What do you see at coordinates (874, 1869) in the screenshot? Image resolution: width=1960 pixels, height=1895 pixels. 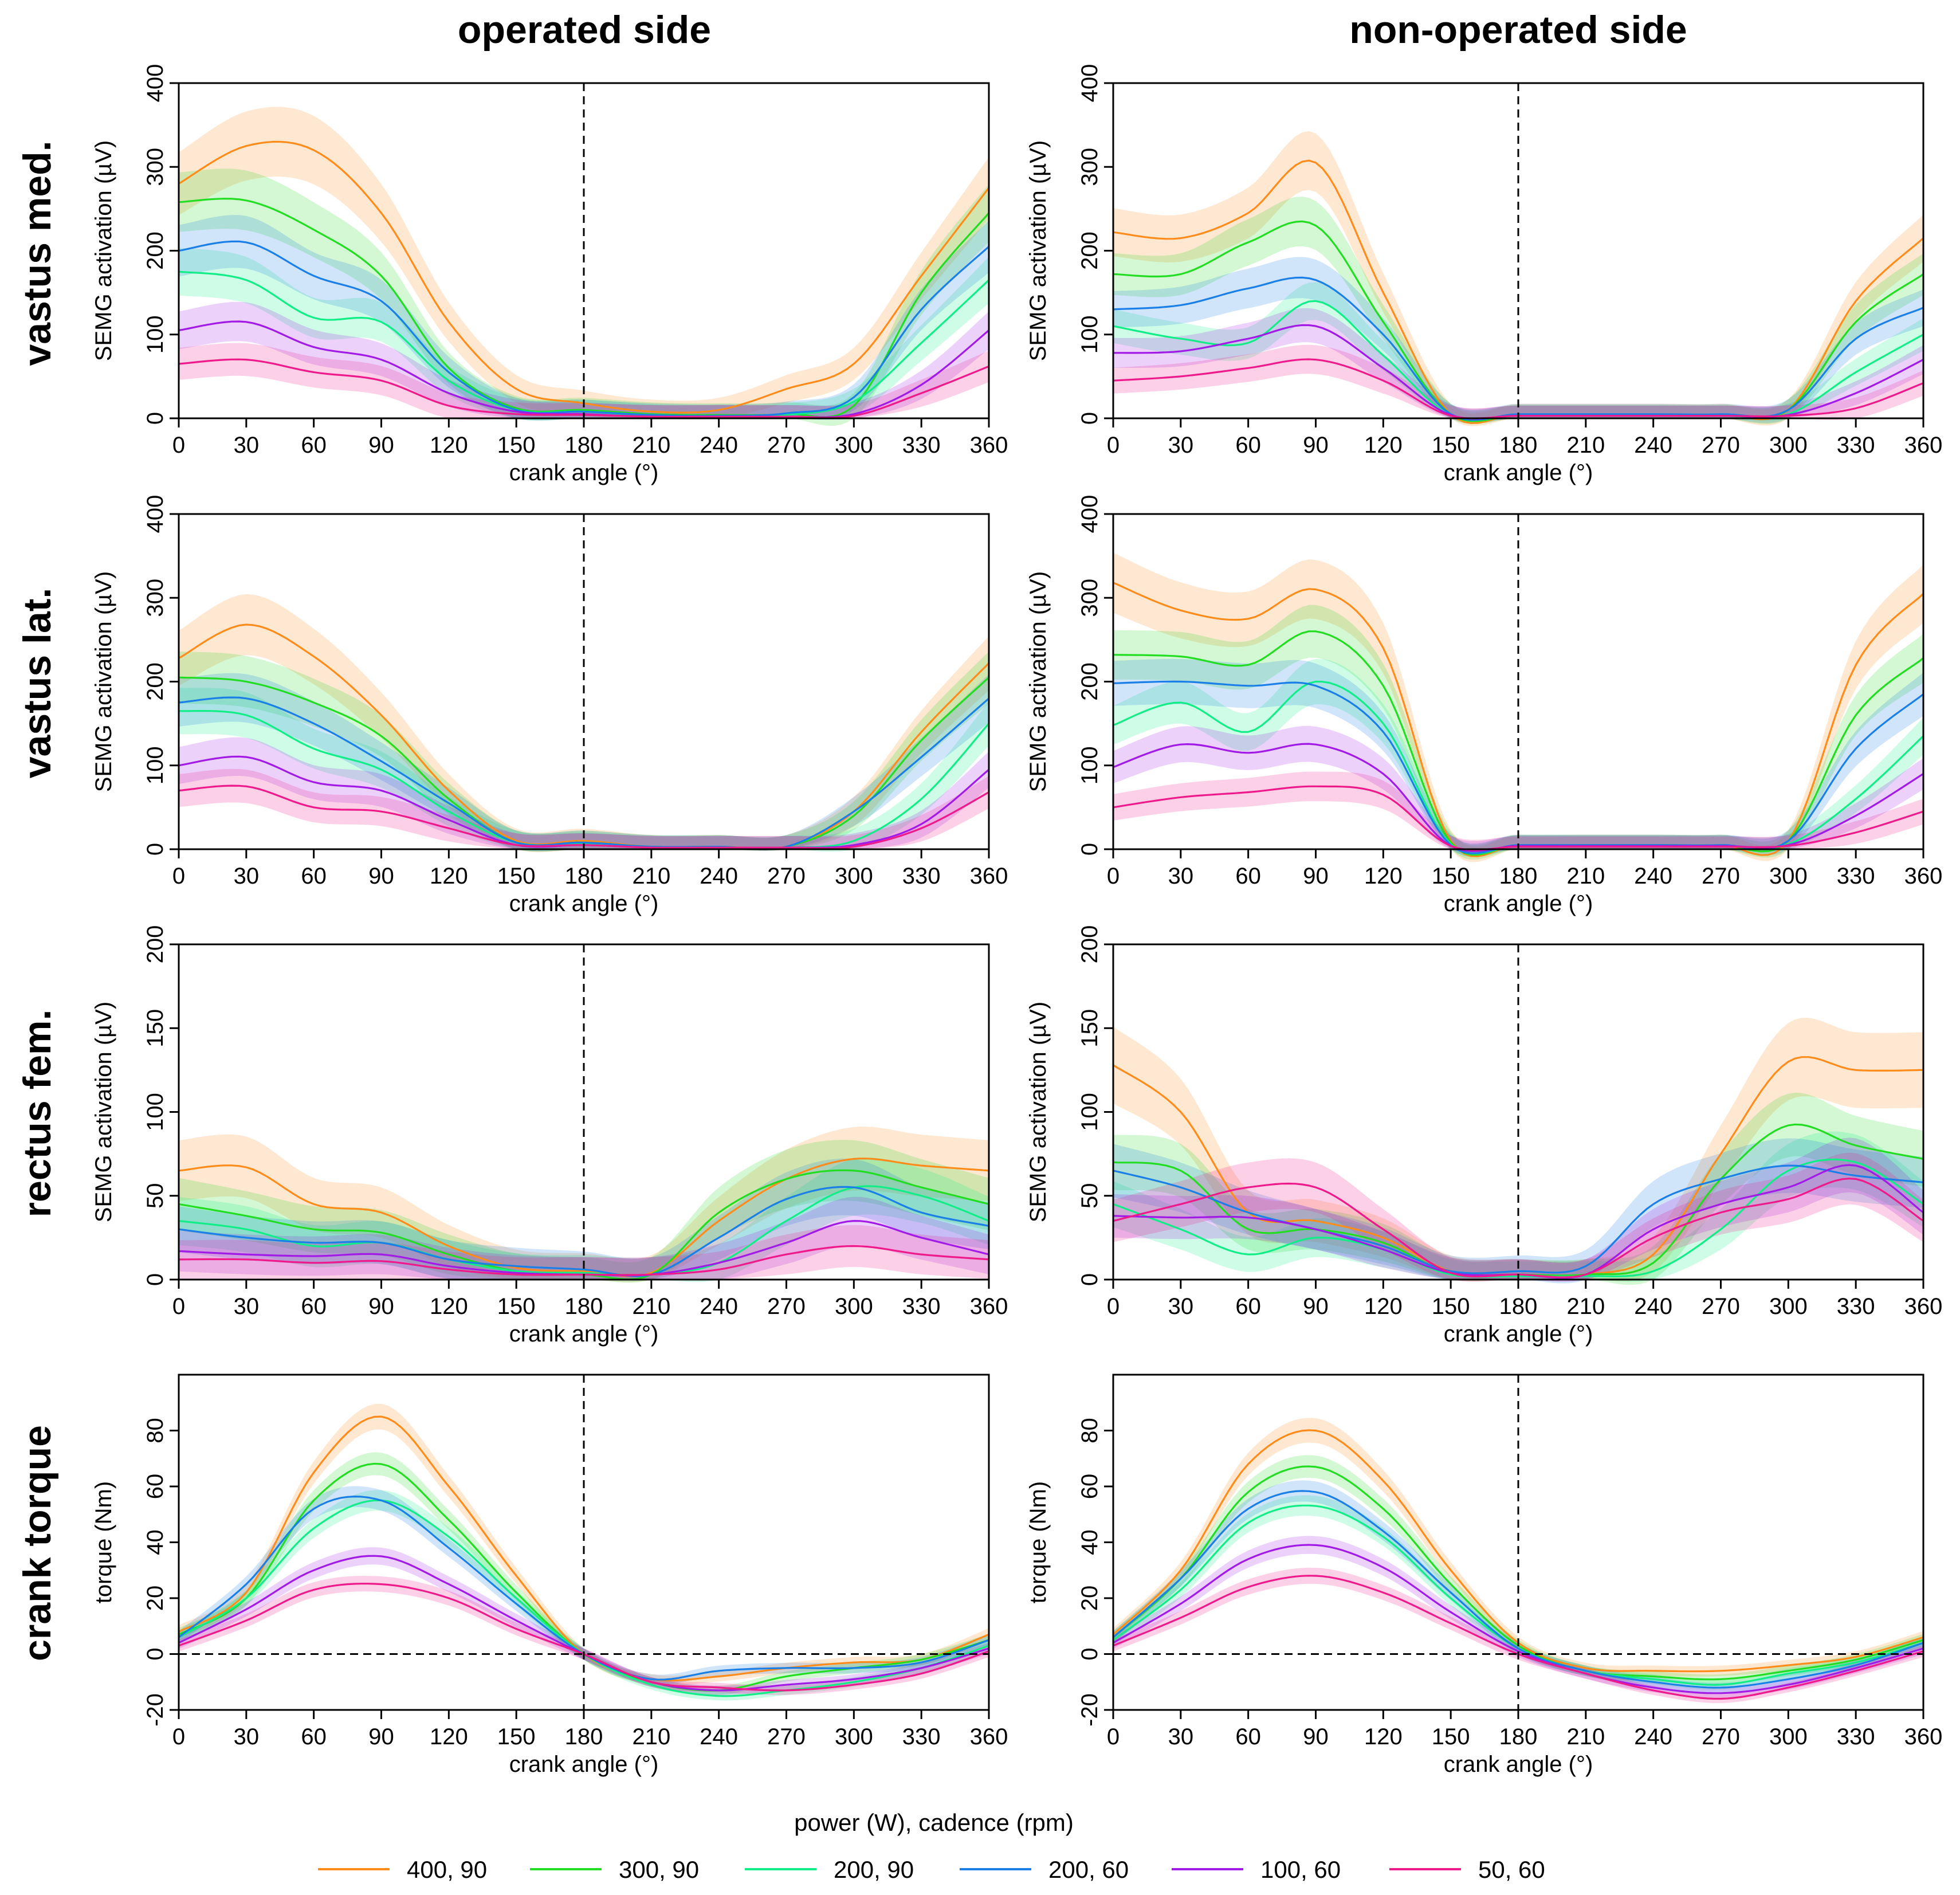 I see `legend-label: 200, 90` at bounding box center [874, 1869].